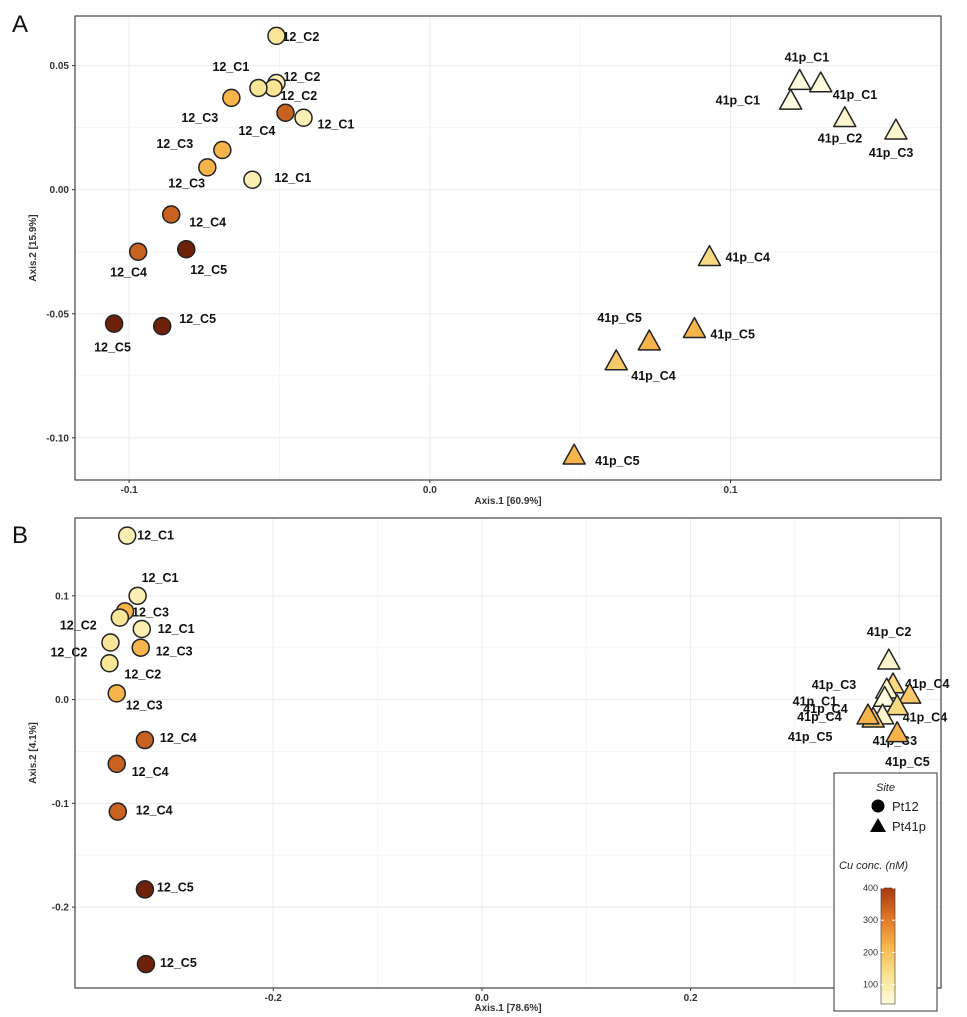 The height and width of the screenshot is (1017, 967). I want to click on panel-b-x-axis-label: Axis.1 [78.6%], so click(507, 1008).